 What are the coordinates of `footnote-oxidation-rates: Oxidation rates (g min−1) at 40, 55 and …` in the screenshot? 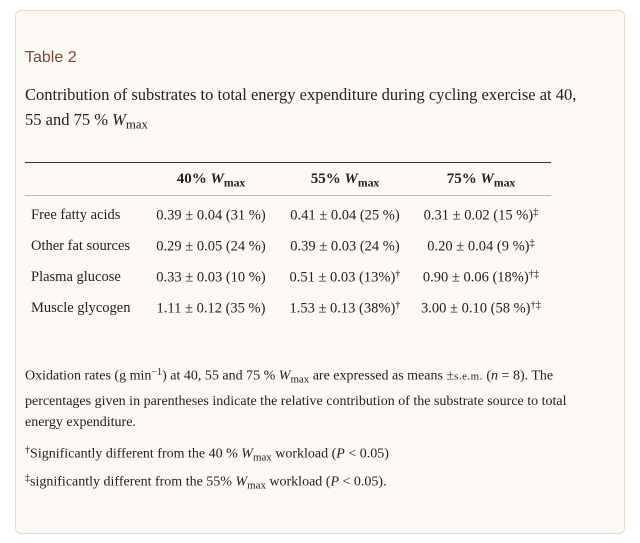 It's located at (311, 397).